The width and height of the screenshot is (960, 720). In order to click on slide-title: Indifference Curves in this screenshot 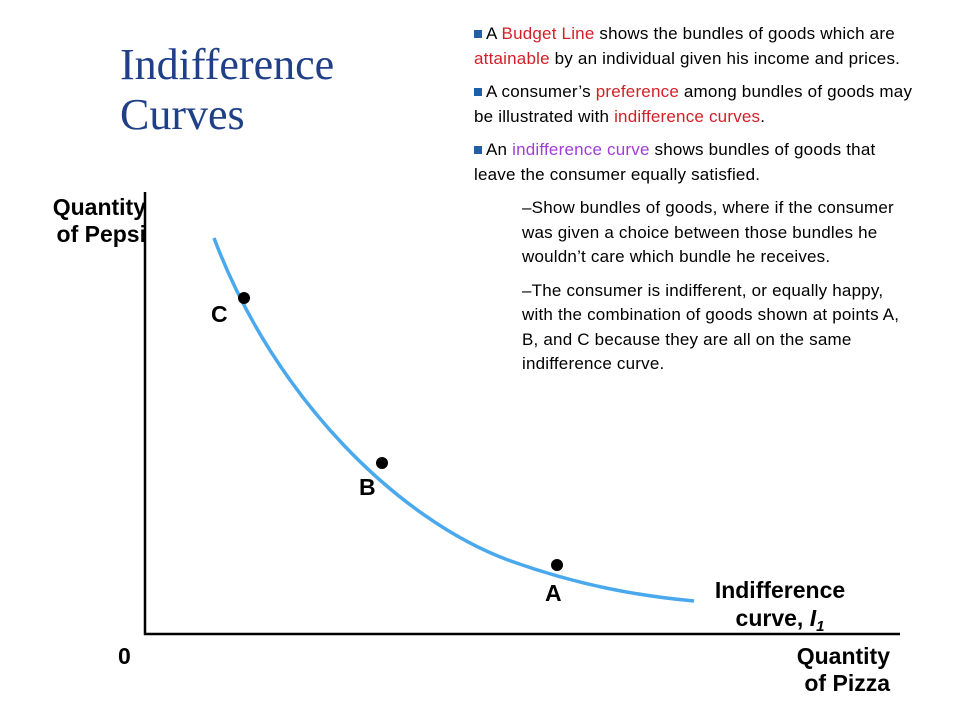, I will do `click(270, 90)`.